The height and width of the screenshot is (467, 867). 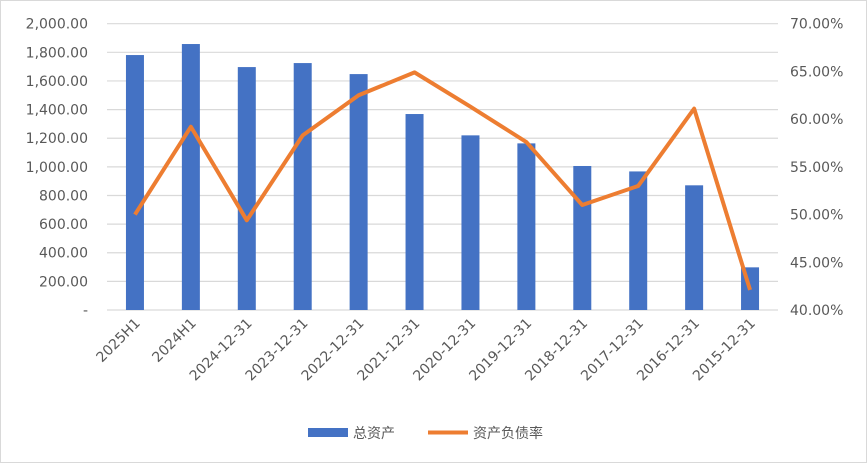 I want to click on left-tick-label: 1,600.00, so click(x=57, y=82).